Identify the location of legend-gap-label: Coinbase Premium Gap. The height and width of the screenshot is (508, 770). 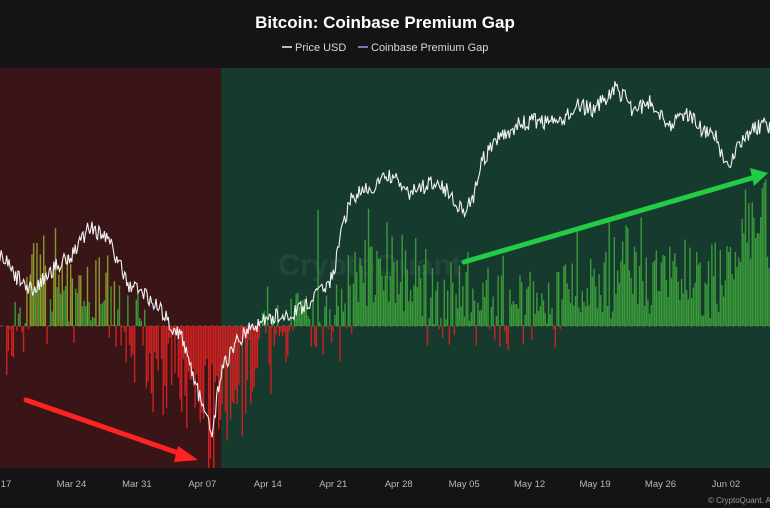
(429, 48).